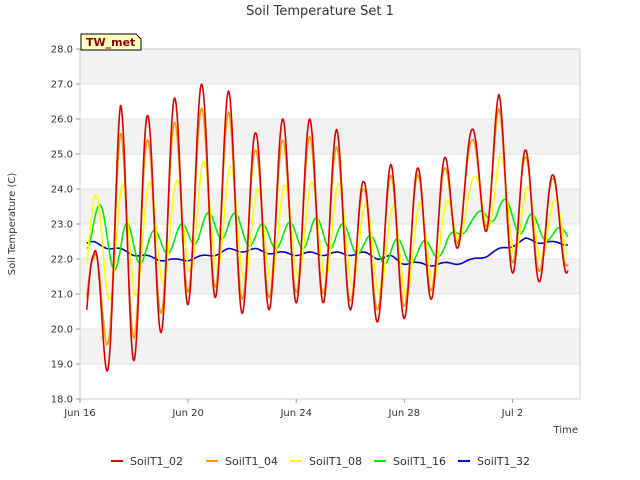 This screenshot has width=640, height=480. I want to click on station-tag-label: TW_met, so click(110, 42).